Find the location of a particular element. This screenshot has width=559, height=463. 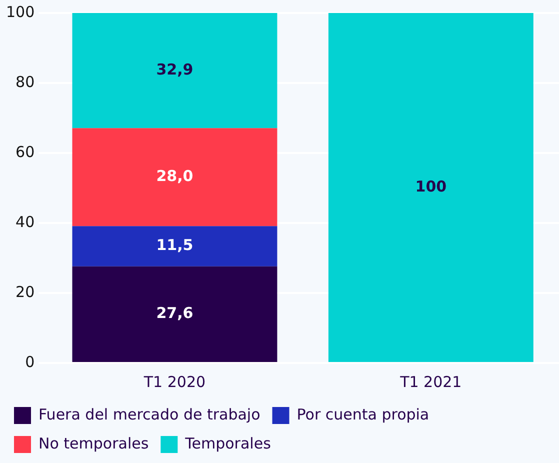

y-tick-label: 20 is located at coordinates (25, 291).